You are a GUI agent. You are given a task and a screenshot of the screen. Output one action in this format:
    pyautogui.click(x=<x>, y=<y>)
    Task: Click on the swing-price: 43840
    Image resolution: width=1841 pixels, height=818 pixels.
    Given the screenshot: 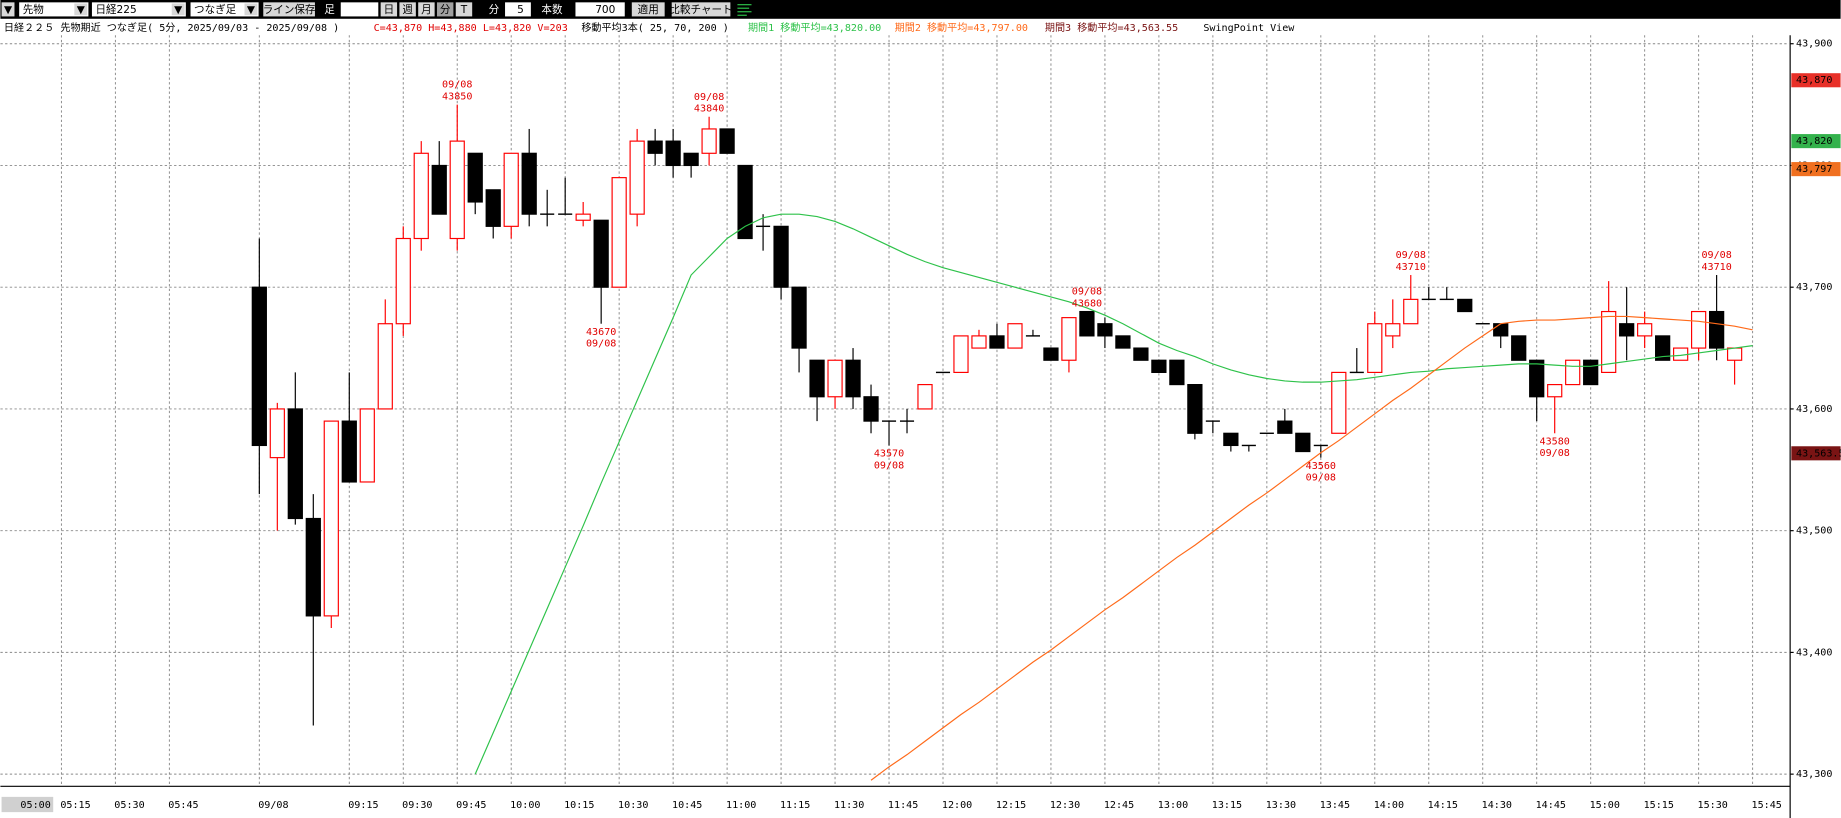 What is the action you would take?
    pyautogui.click(x=709, y=109)
    